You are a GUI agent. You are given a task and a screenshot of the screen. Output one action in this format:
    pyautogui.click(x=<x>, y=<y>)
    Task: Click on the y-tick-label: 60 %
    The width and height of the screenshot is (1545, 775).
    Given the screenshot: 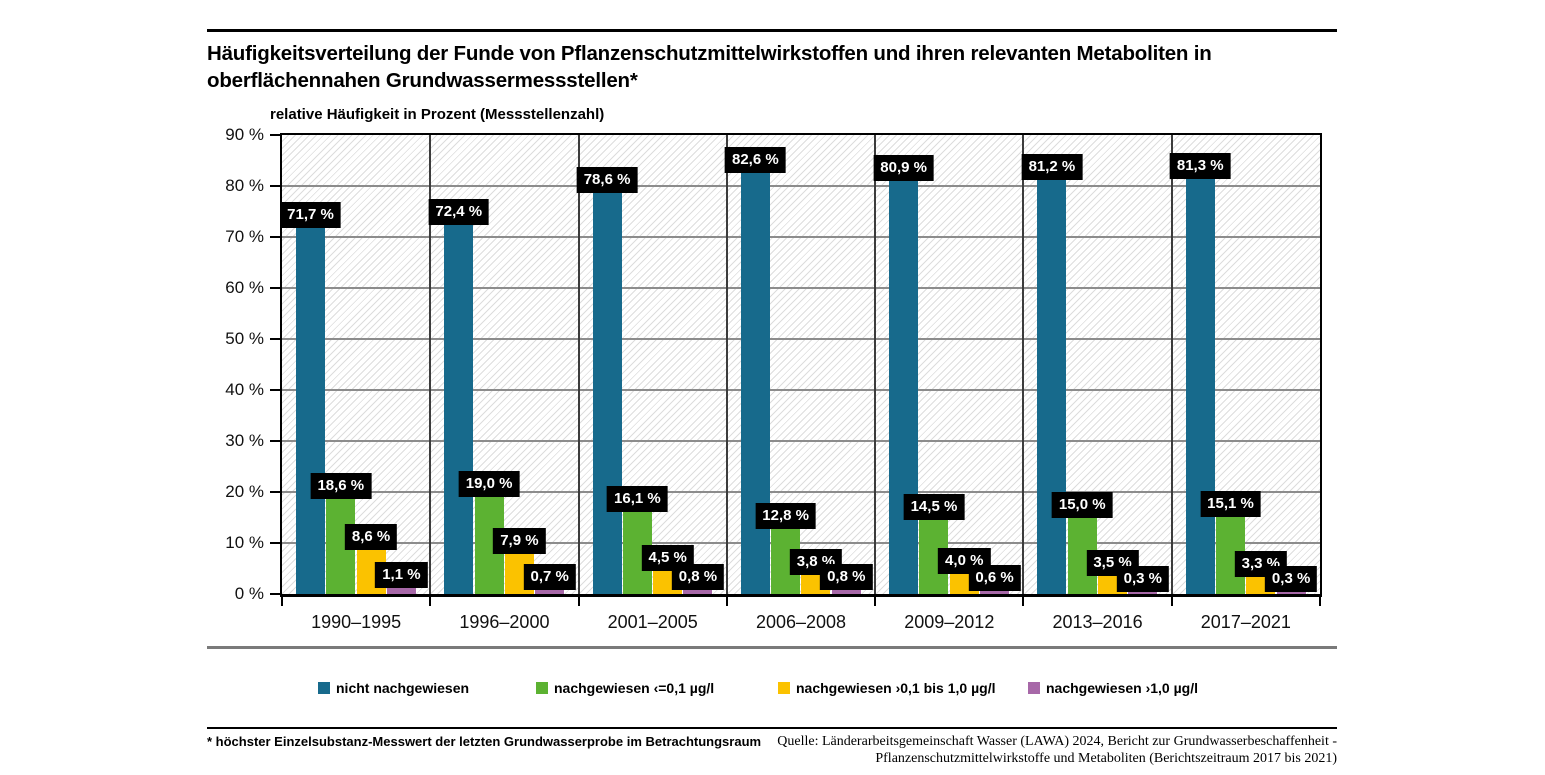 What is the action you would take?
    pyautogui.click(x=244, y=287)
    